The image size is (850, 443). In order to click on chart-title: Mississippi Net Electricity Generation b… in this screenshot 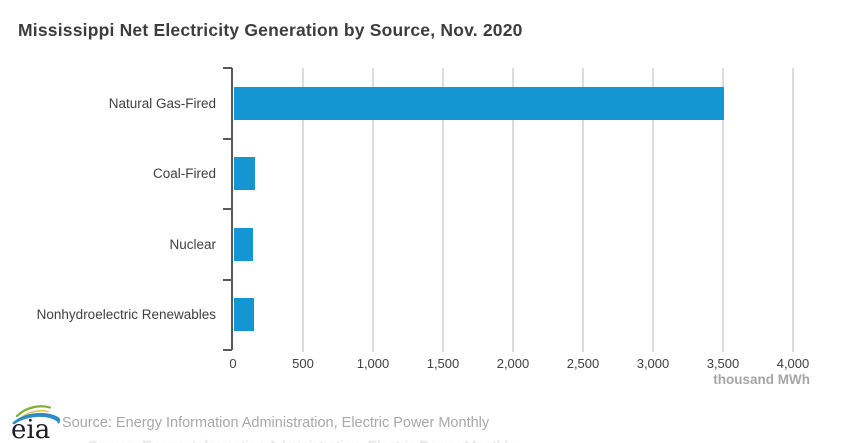, I will do `click(270, 29)`.